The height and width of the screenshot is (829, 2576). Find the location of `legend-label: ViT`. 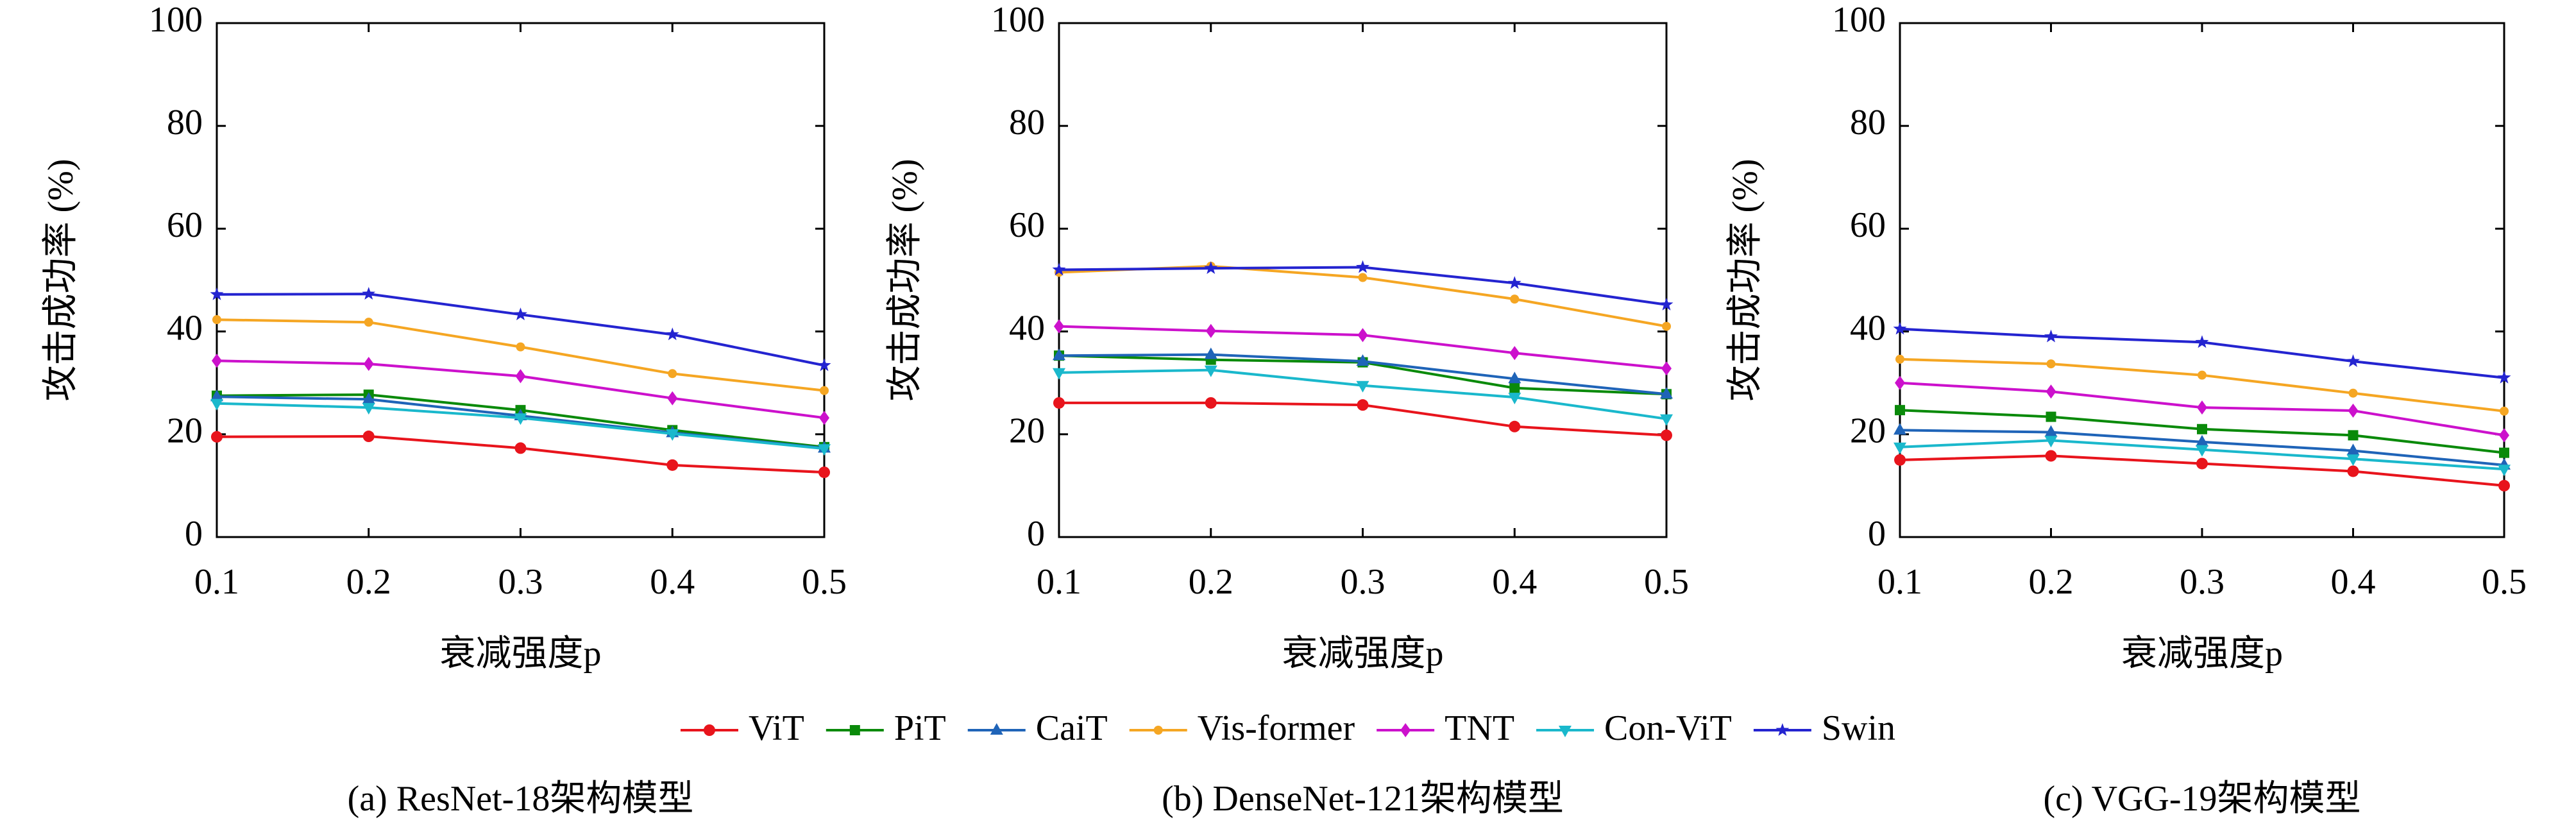

legend-label: ViT is located at coordinates (776, 728).